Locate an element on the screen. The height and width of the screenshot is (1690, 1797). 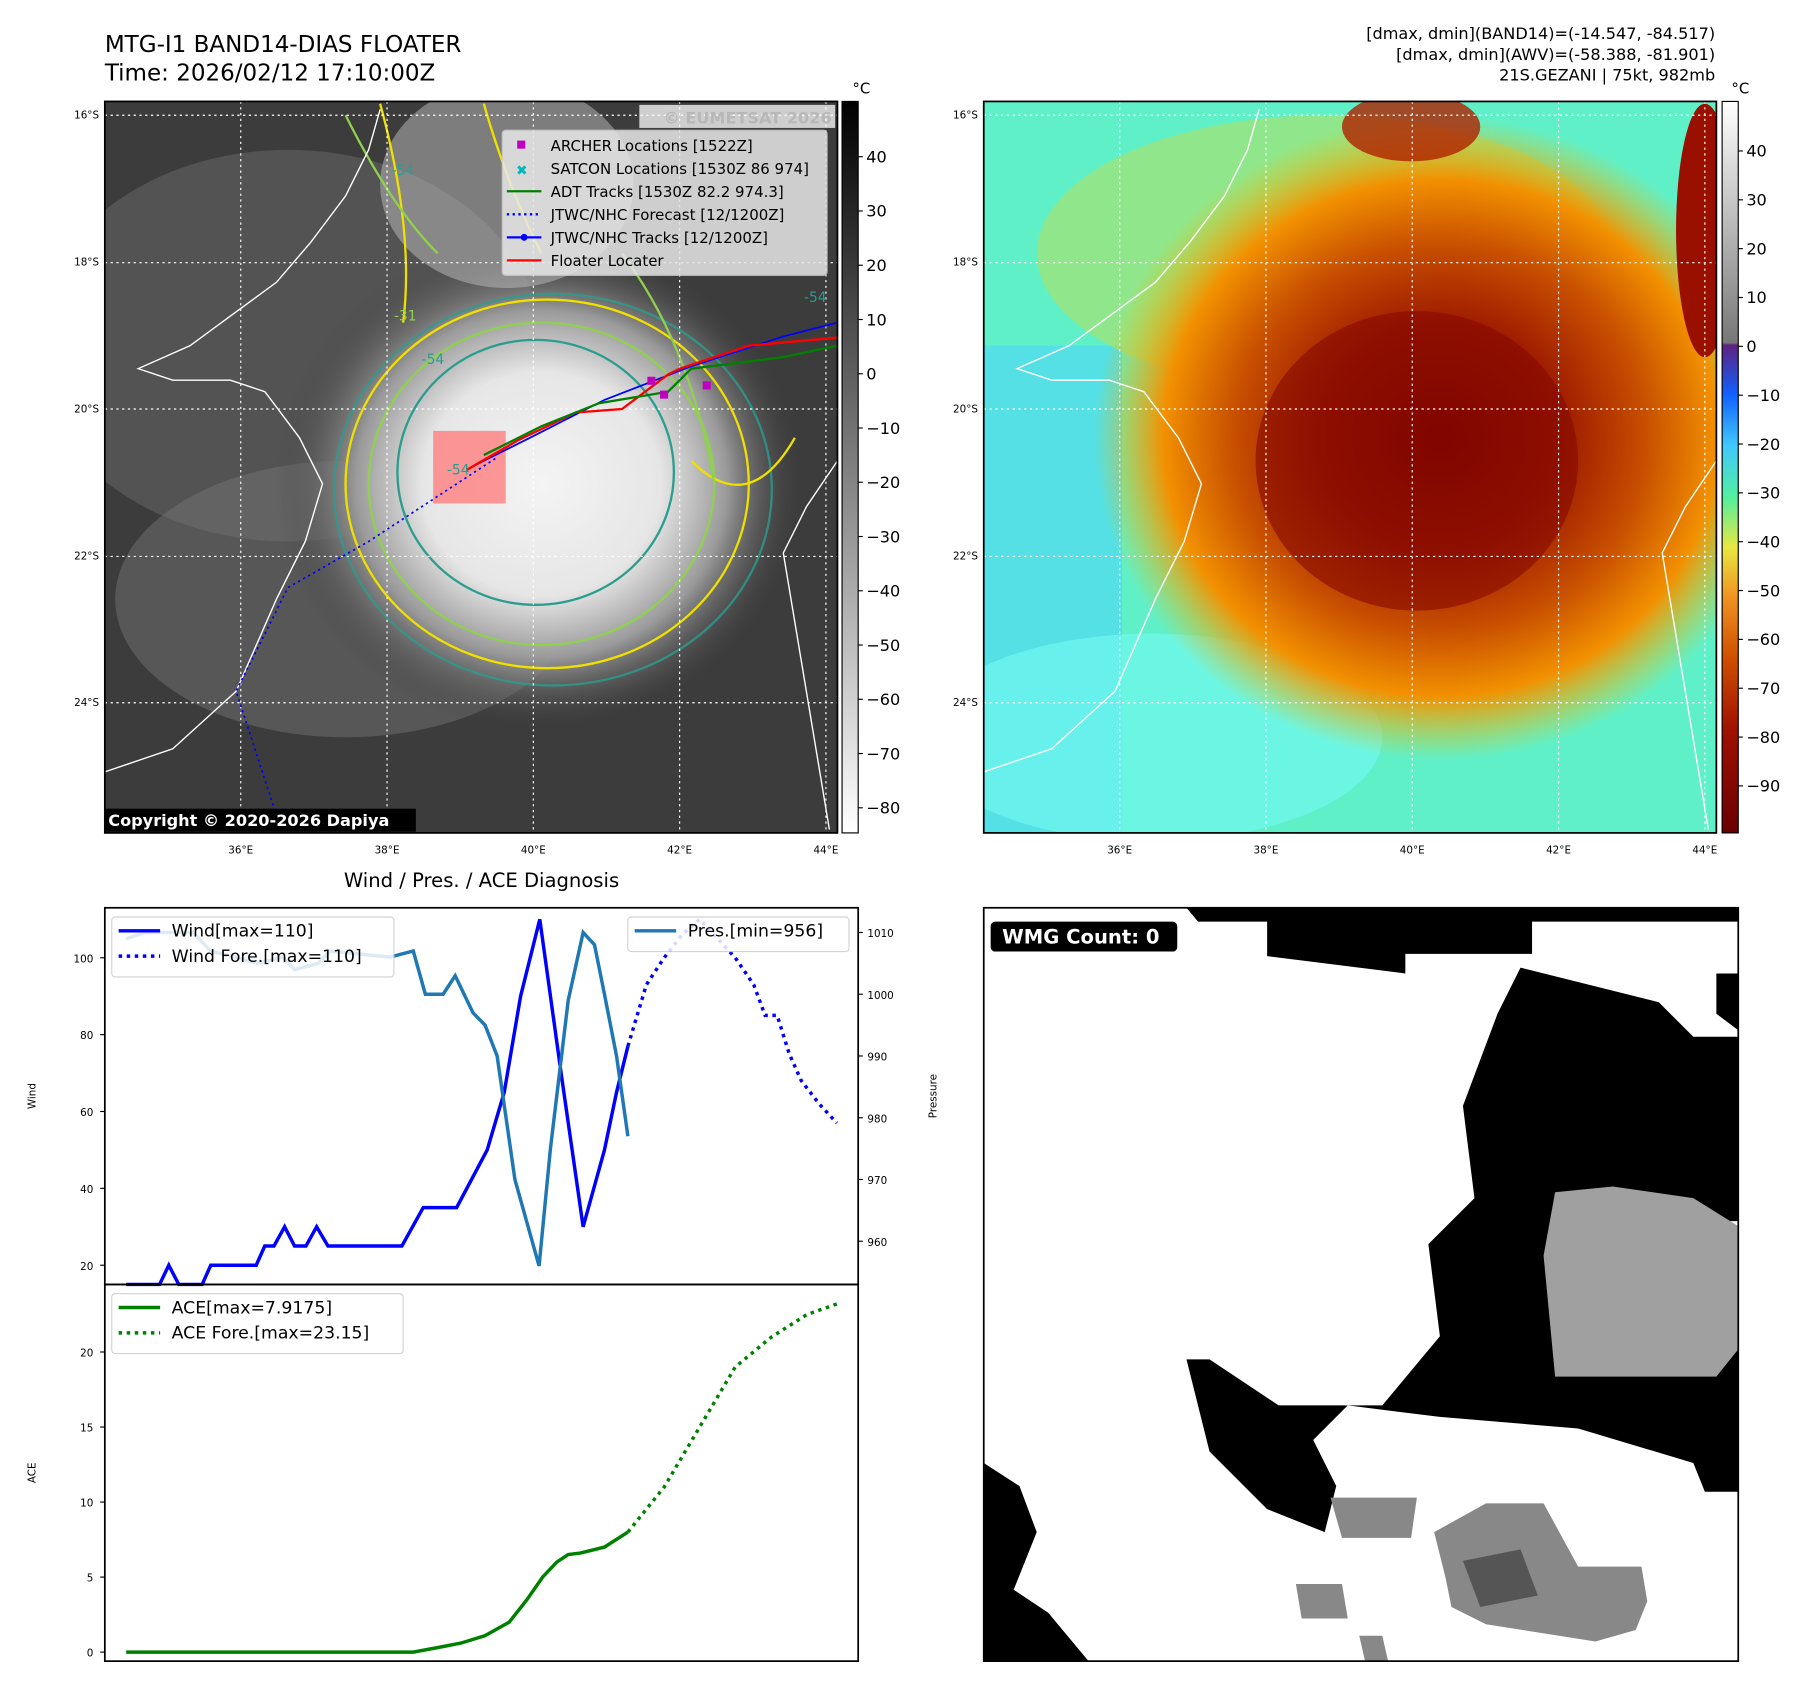
ir-colorbar-unit: °C is located at coordinates (861, 88).